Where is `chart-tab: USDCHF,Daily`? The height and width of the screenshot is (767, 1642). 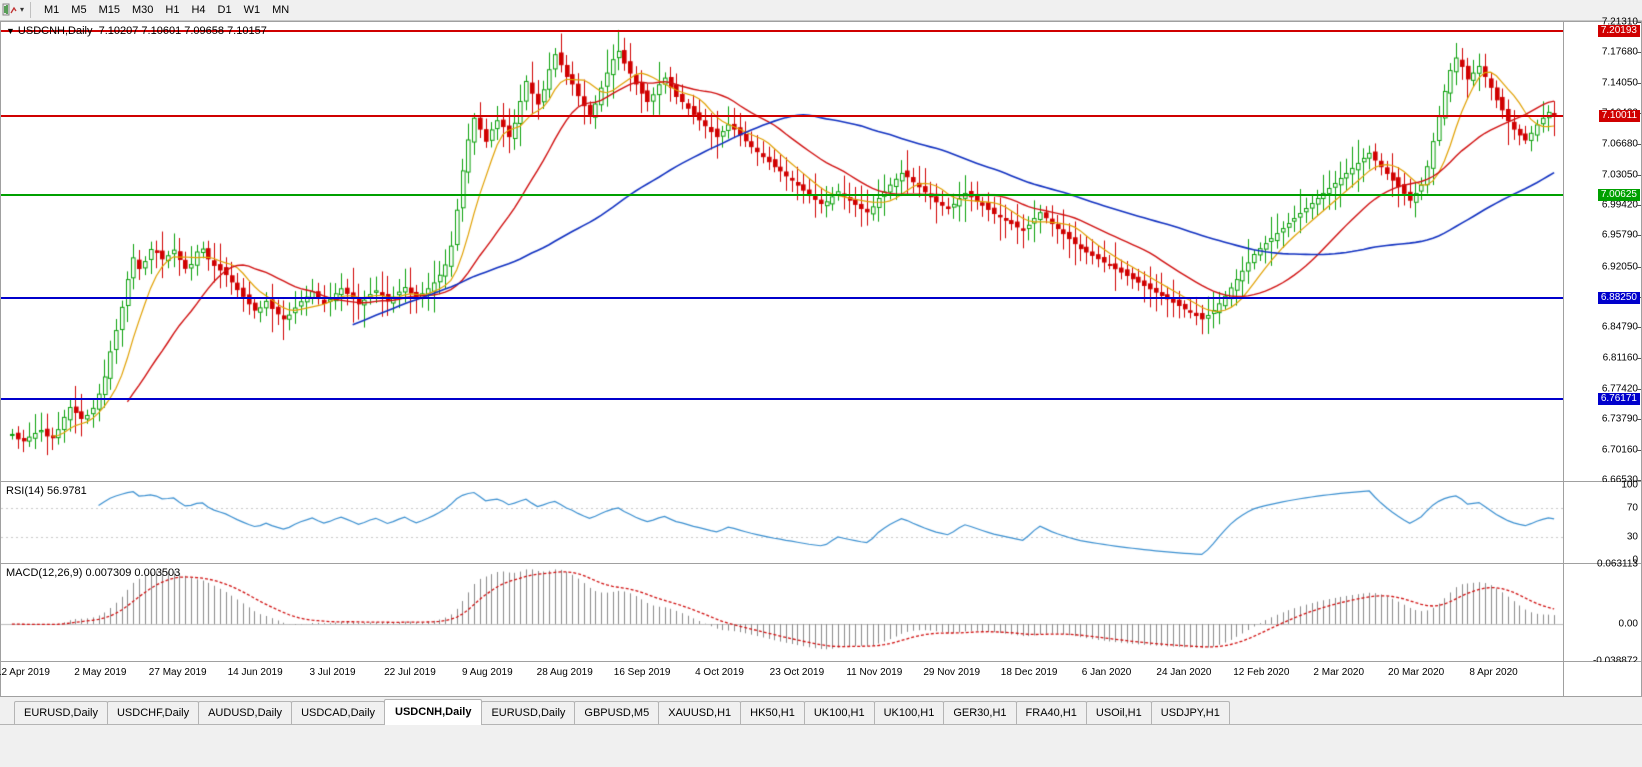 chart-tab: USDCHF,Daily is located at coordinates (153, 713).